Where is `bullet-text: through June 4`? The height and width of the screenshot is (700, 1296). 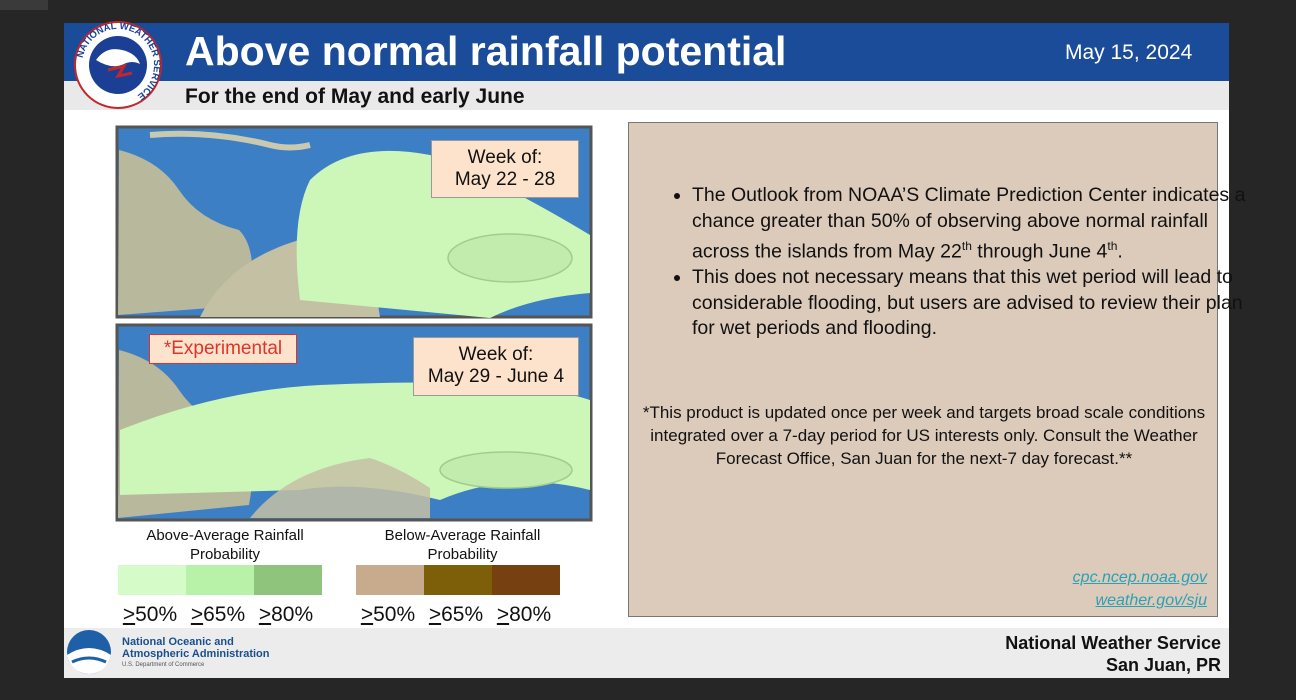
bullet-text: through June 4 is located at coordinates (1039, 251).